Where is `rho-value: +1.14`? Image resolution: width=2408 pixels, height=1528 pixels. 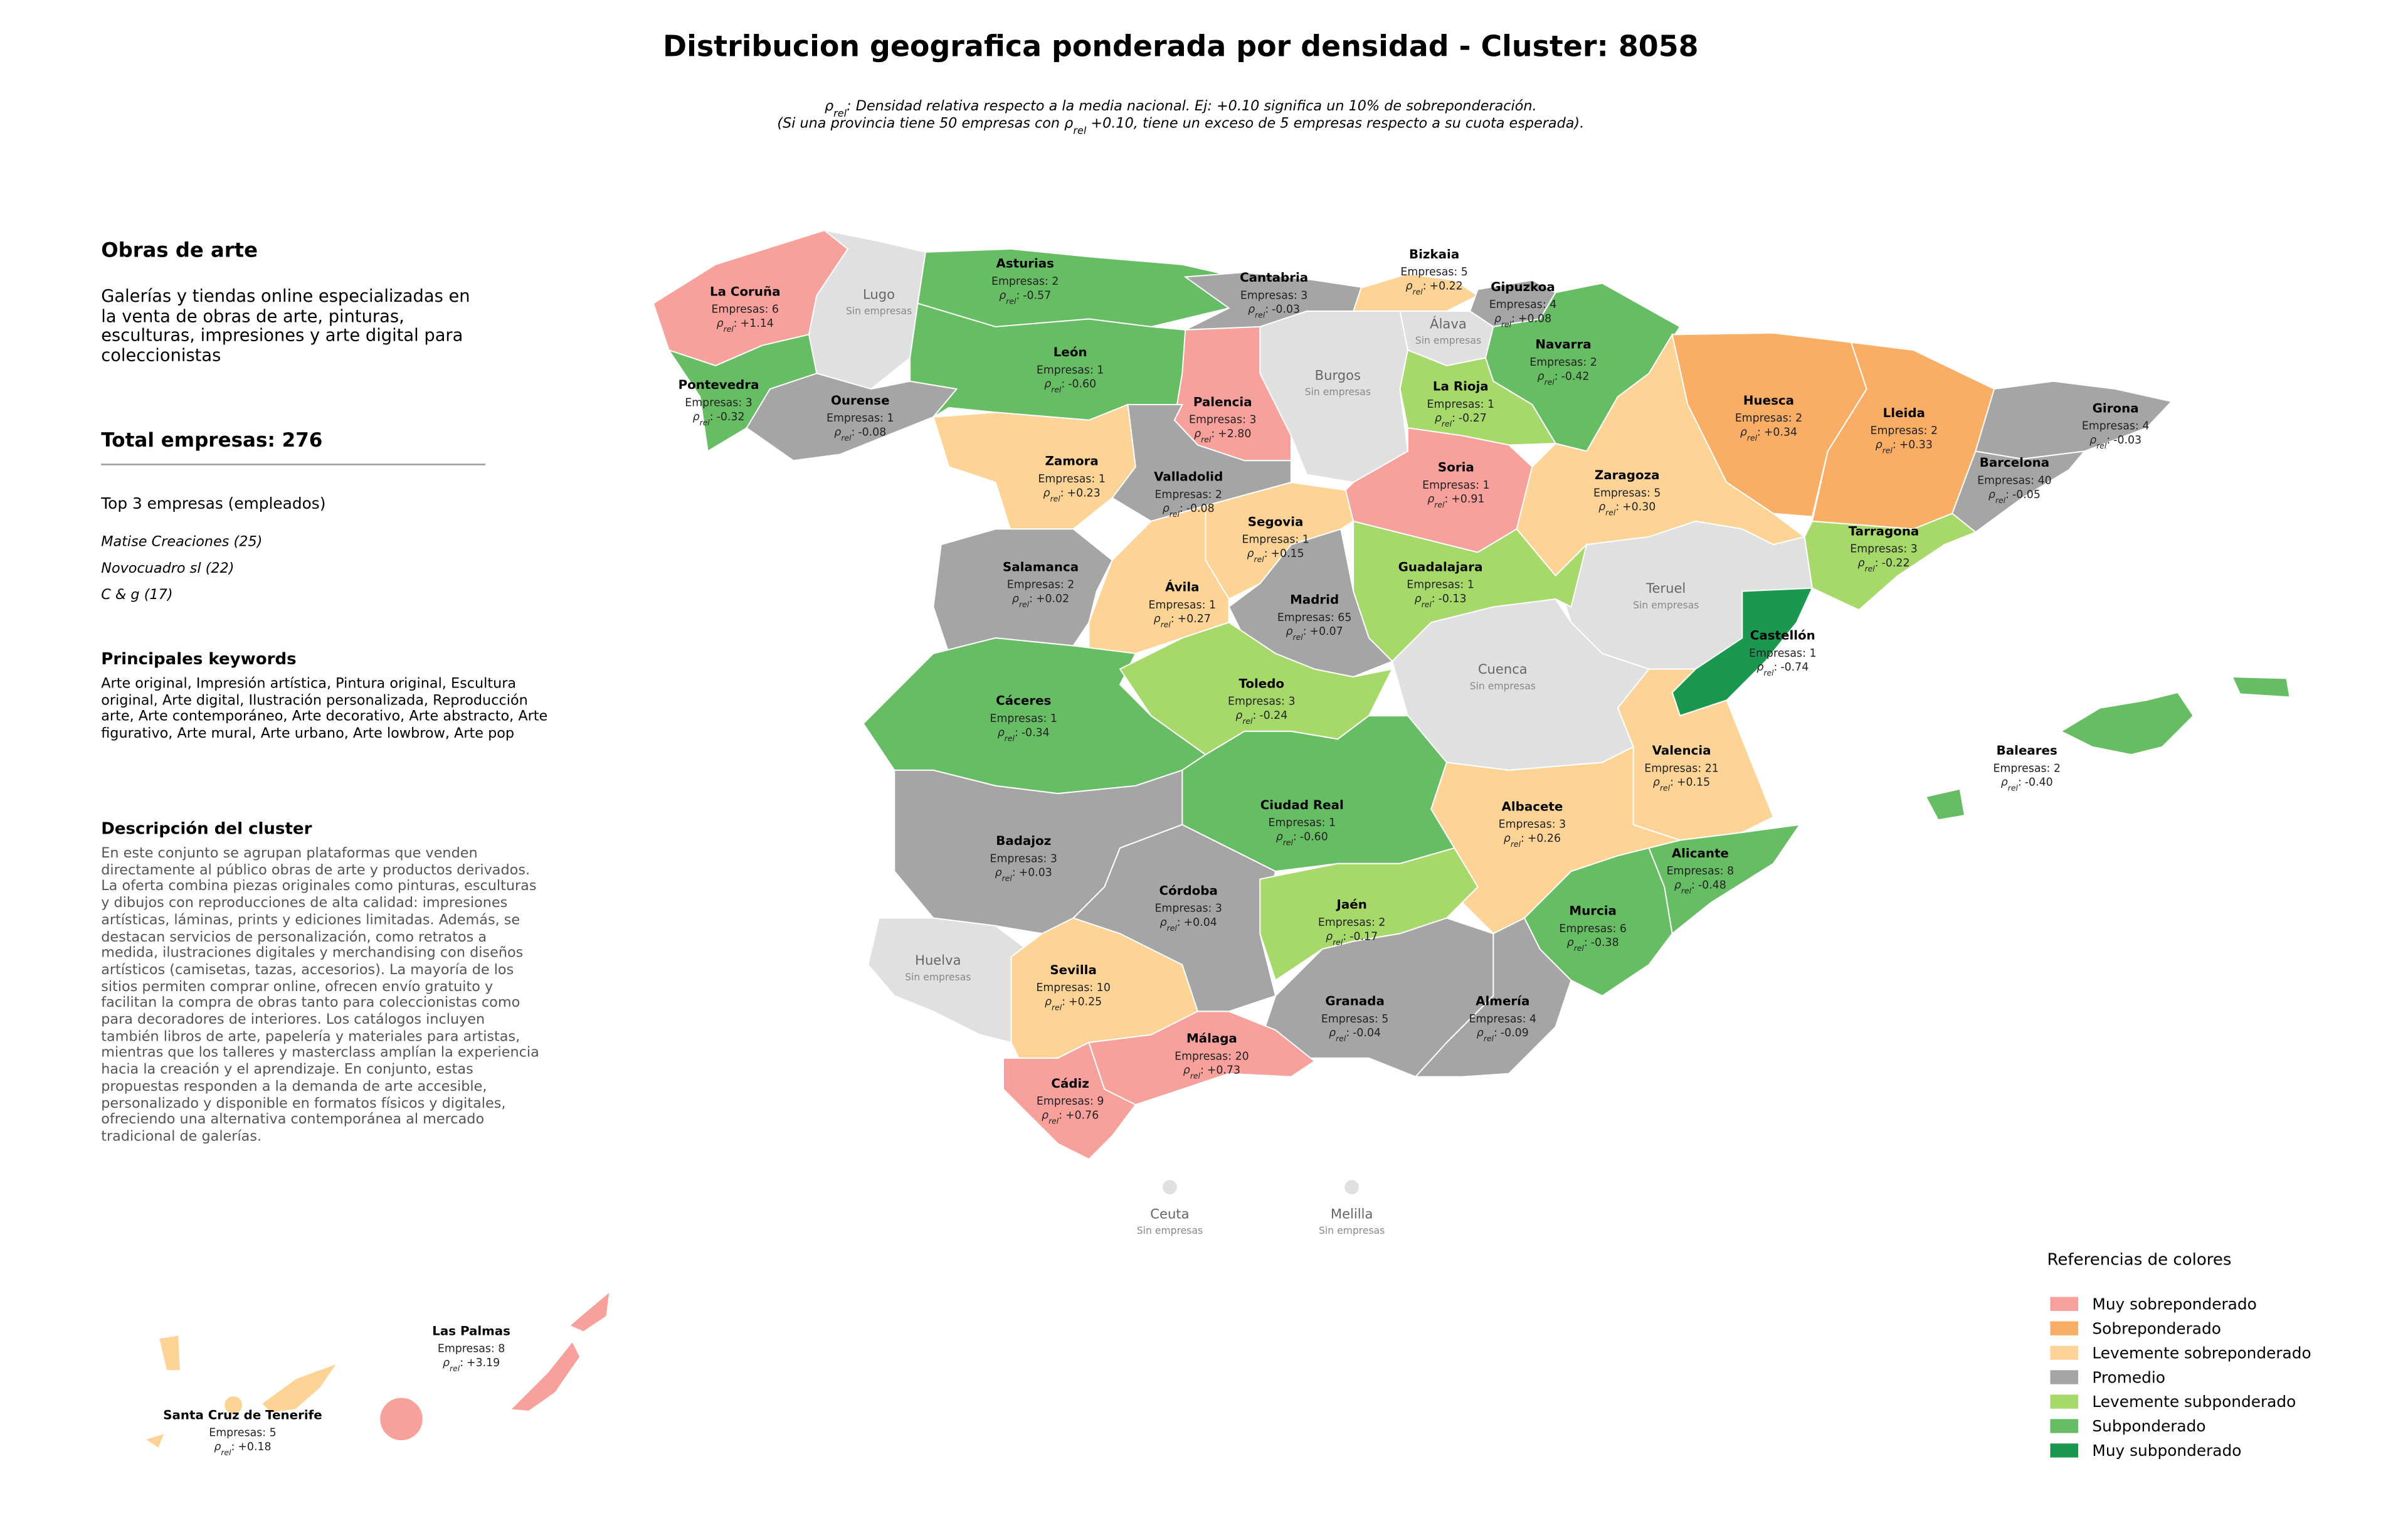
rho-value: +1.14 is located at coordinates (757, 323).